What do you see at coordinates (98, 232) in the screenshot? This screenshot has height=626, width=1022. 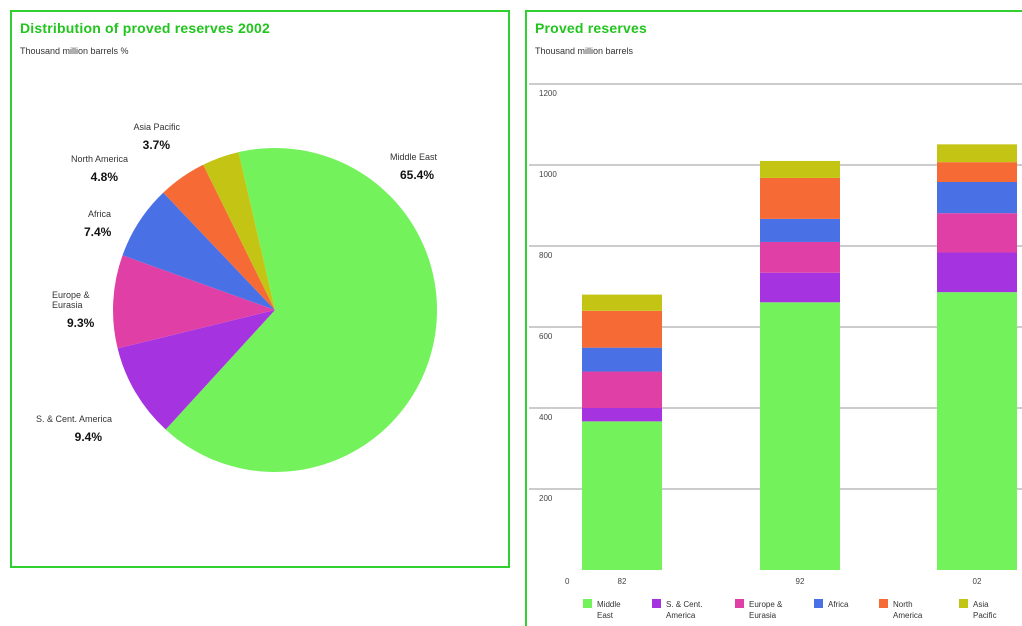 I see `pie-value-africa: 7.4%` at bounding box center [98, 232].